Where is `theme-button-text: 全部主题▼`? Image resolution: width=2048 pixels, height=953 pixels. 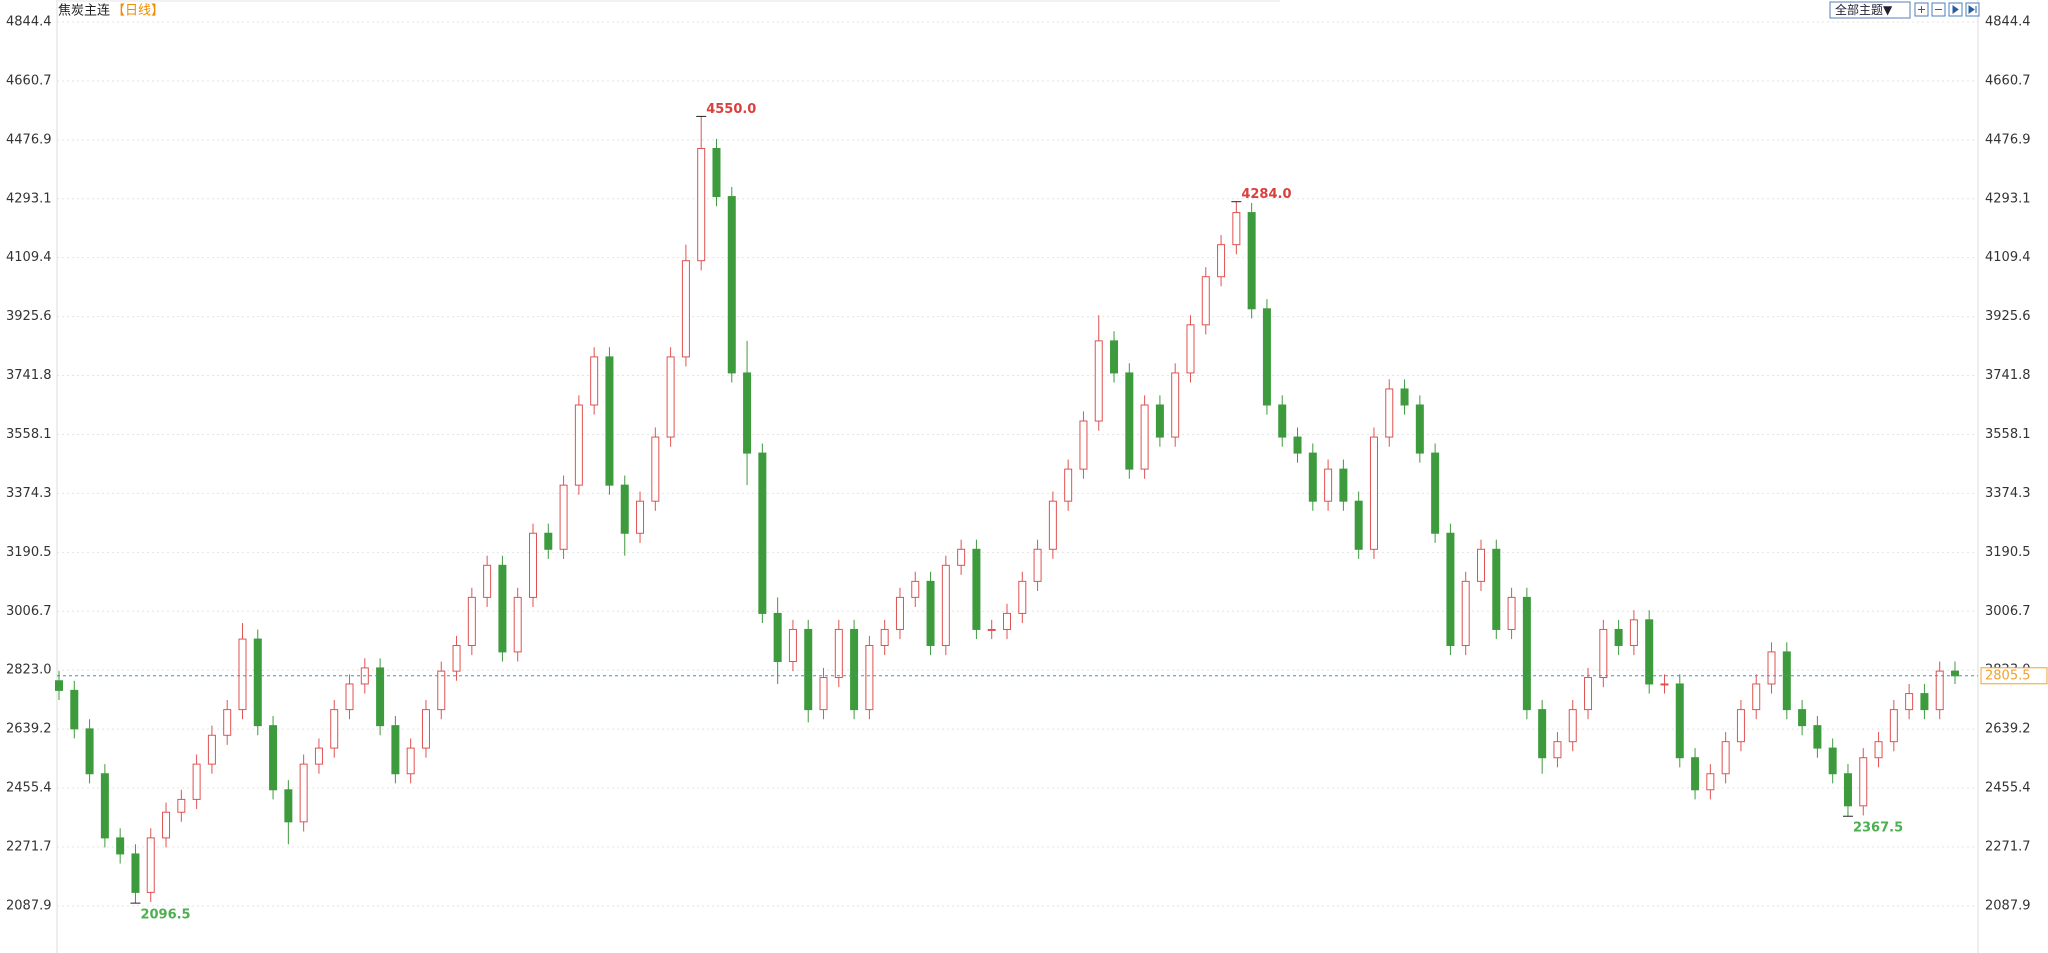
theme-button-text: 全部主题▼ is located at coordinates (1864, 9).